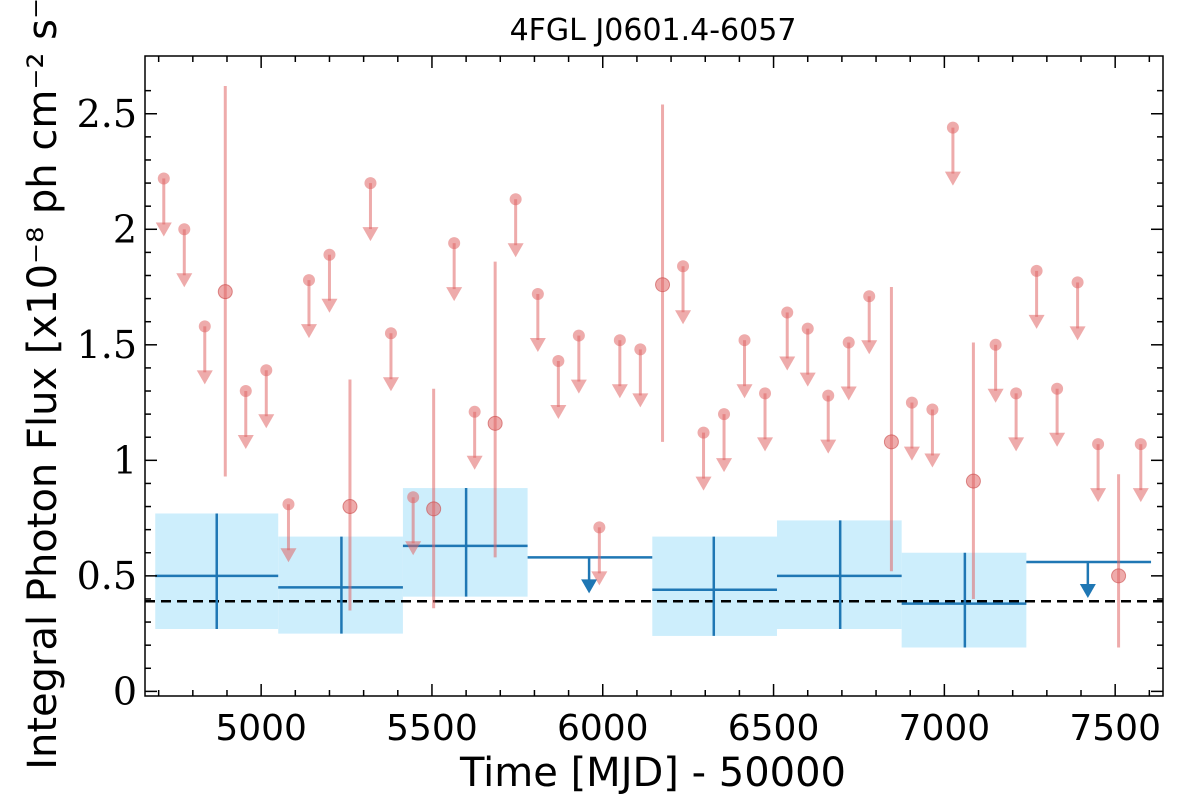  Describe the element at coordinates (652, 773) in the screenshot. I see `x-axis-label: Time [MJD] - 50000` at that location.